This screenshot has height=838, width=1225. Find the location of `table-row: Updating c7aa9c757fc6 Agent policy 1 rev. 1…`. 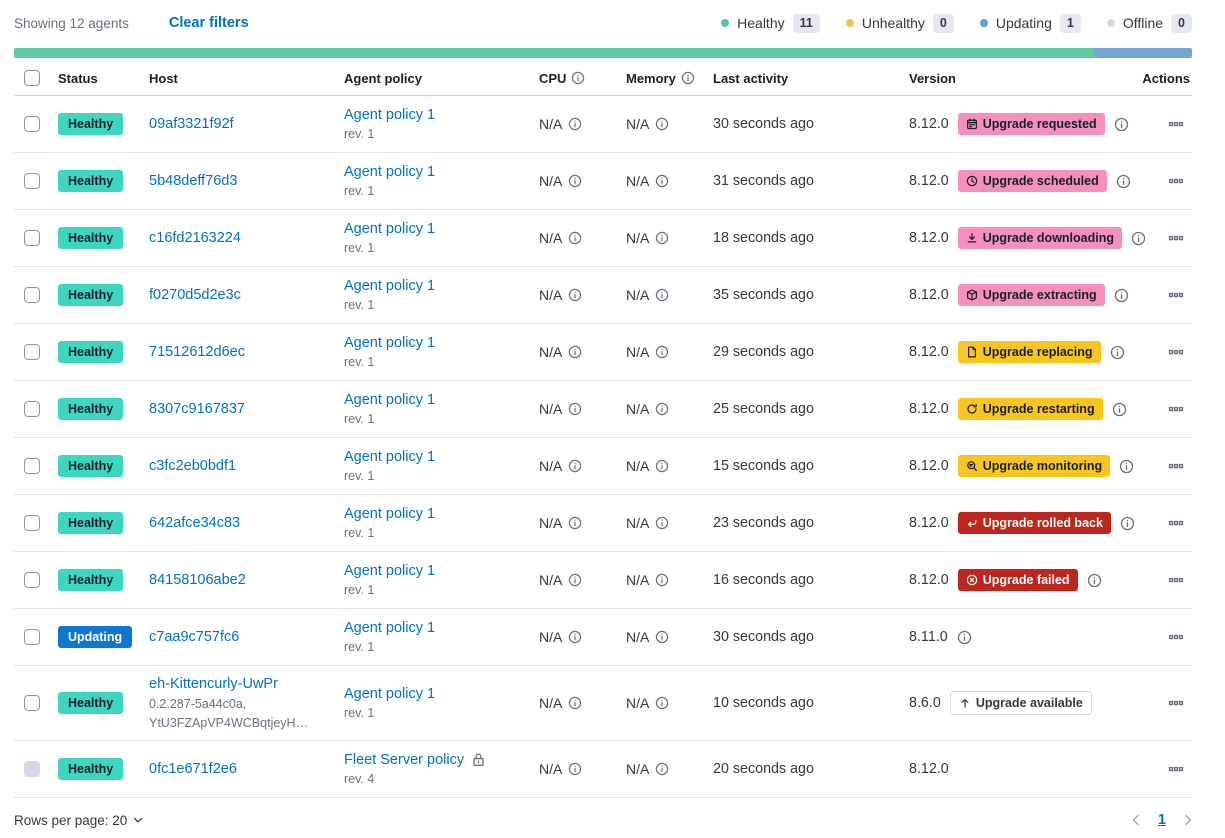

table-row: Updating c7aa9c757fc6 Agent policy 1 rev. 1… is located at coordinates (603, 637).